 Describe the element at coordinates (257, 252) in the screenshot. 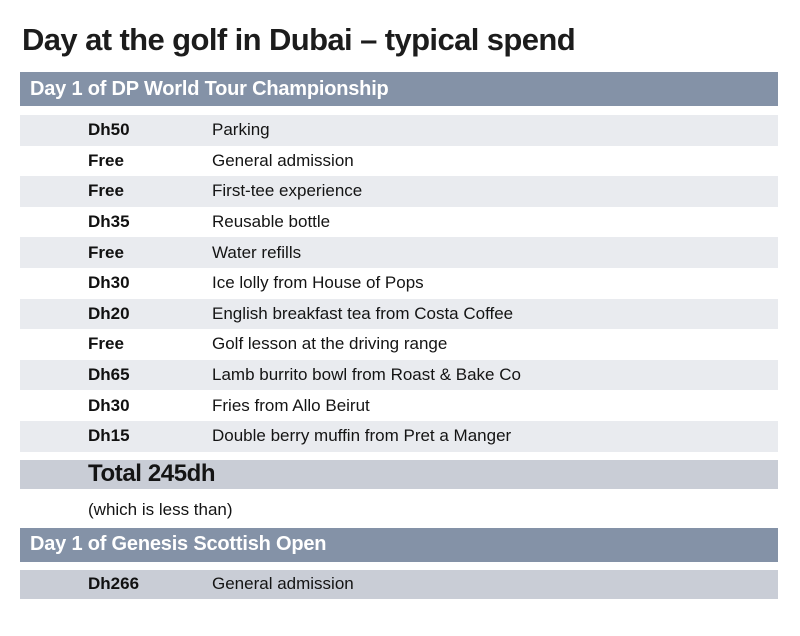

I see `item-cell: Water refills` at that location.